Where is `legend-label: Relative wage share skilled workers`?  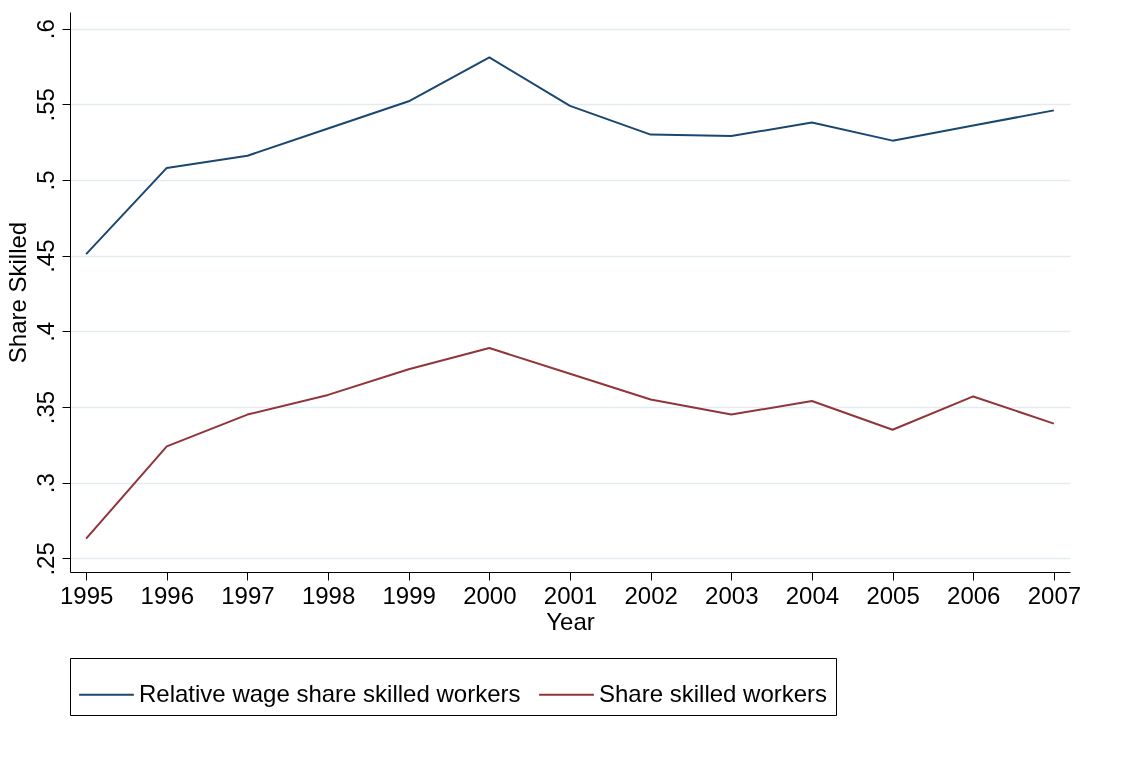
legend-label: Relative wage share skilled workers is located at coordinates (330, 693).